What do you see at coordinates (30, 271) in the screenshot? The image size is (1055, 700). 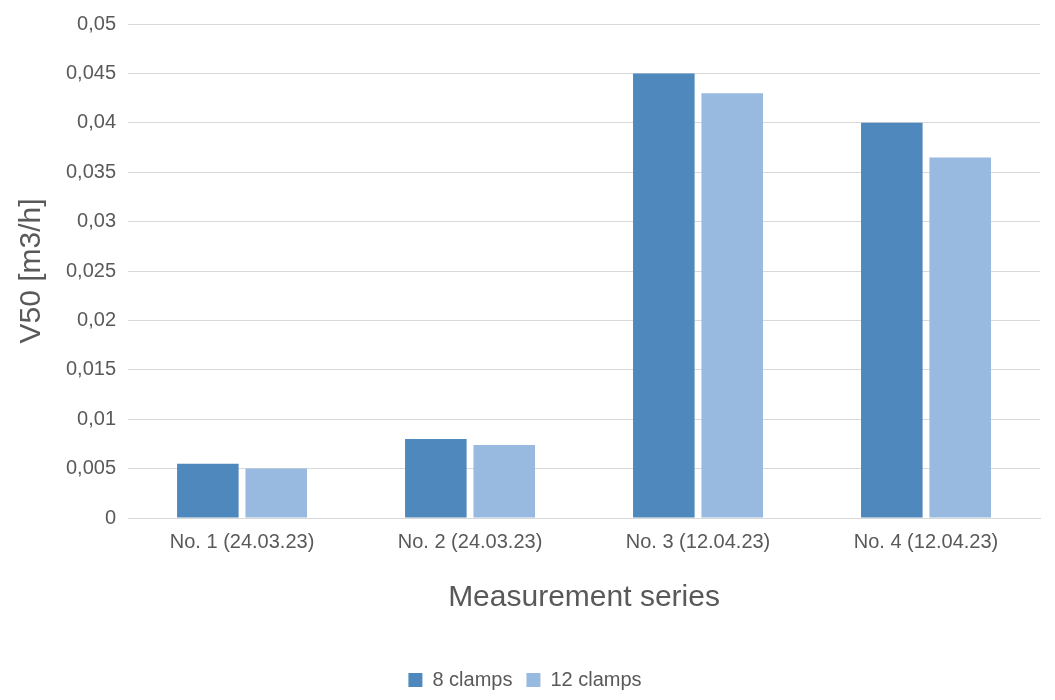 I see `y-axis-title: V50 [m3/h]` at bounding box center [30, 271].